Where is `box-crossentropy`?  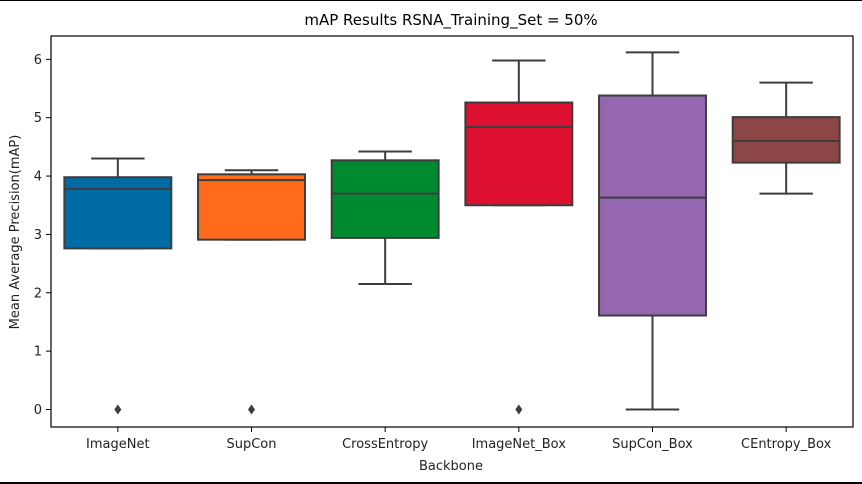
box-crossentropy is located at coordinates (385, 199).